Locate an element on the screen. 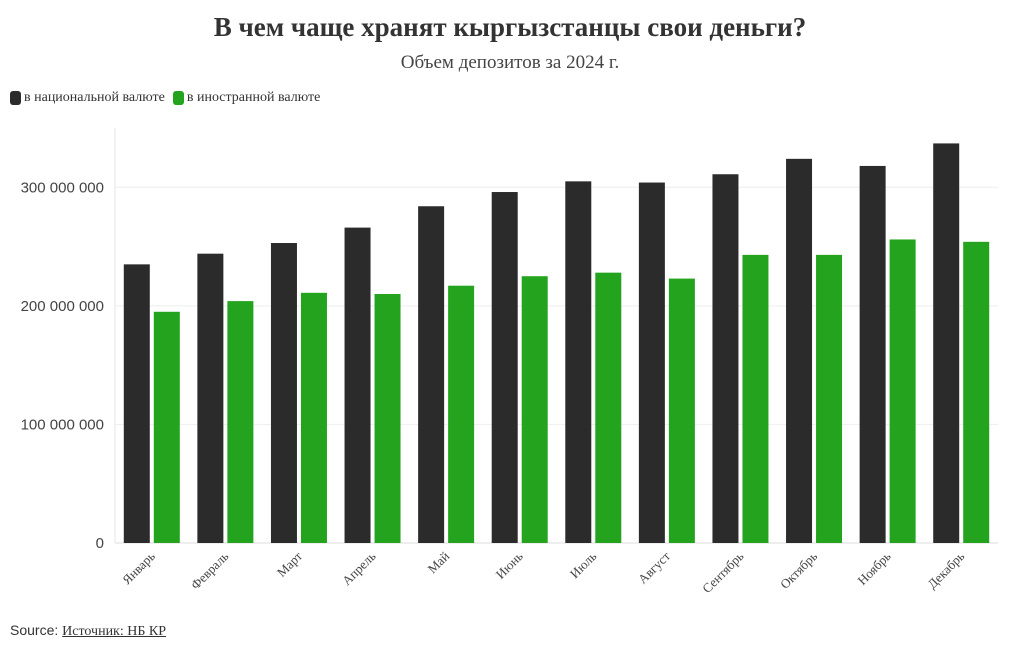 The image size is (1020, 650). x-tick-label: Ноябрь is located at coordinates (873, 567).